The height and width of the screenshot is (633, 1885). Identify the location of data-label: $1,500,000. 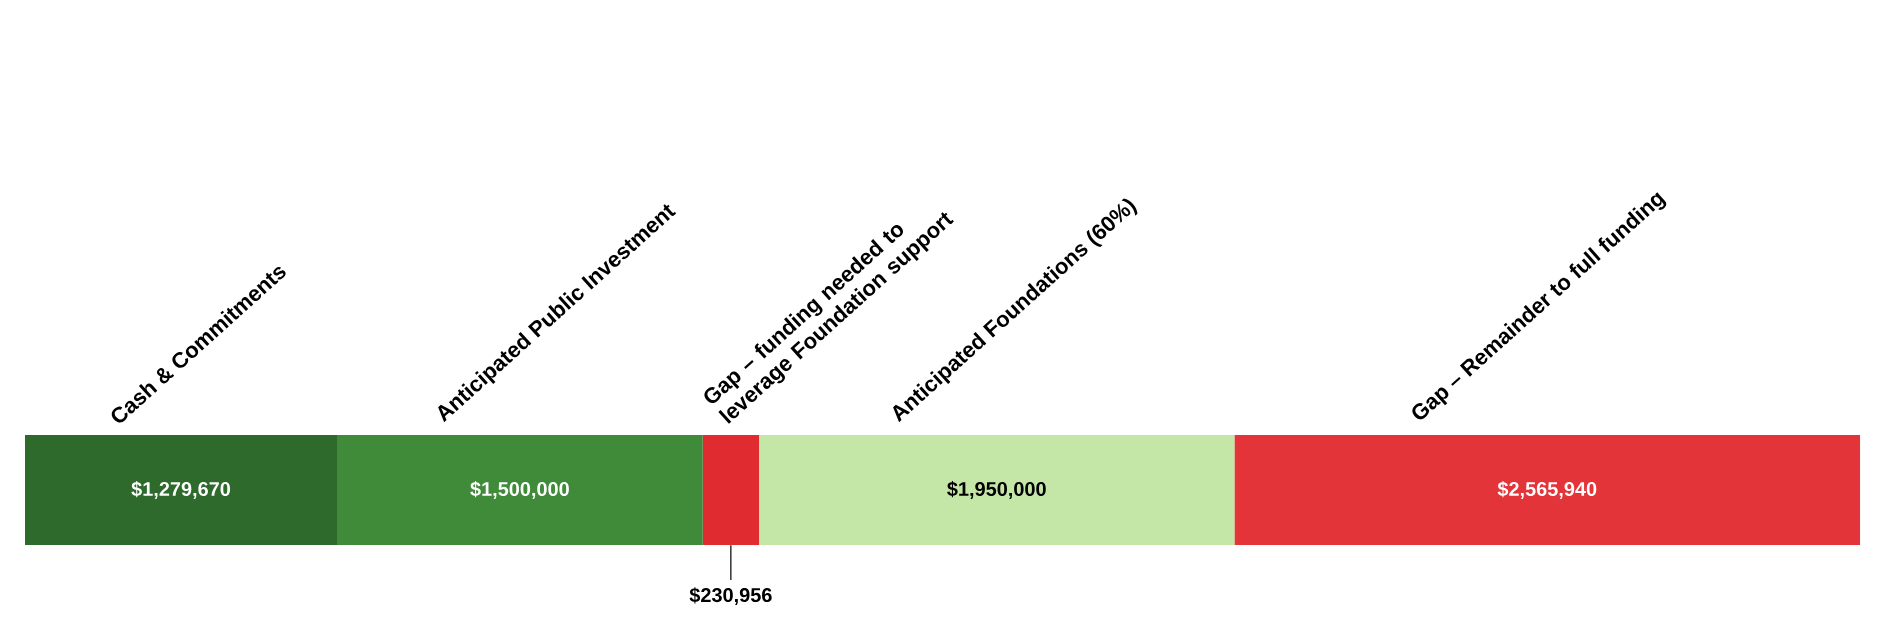
(519, 490).